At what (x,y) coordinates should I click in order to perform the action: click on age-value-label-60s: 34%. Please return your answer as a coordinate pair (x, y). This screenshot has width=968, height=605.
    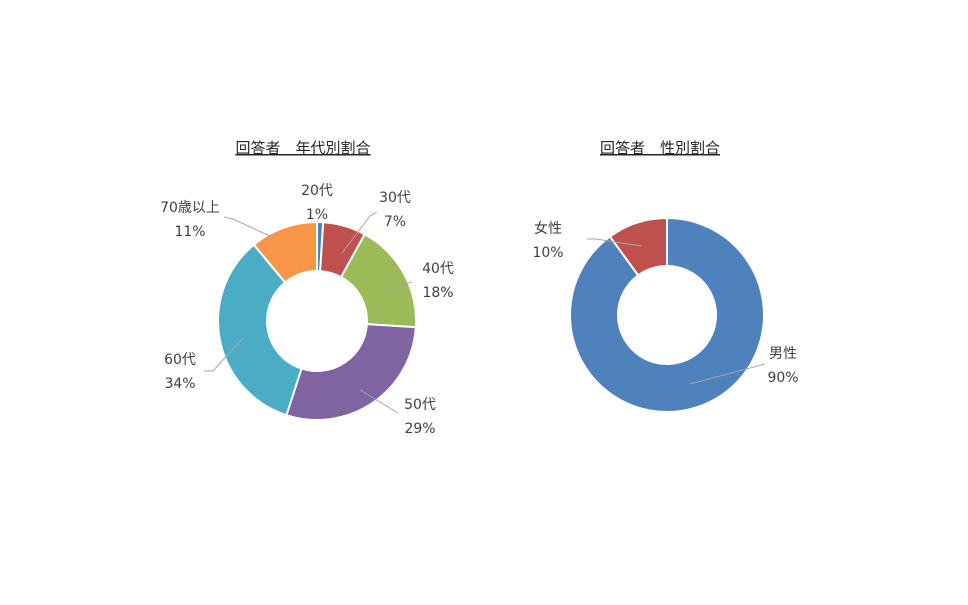
    Looking at the image, I should click on (179, 384).